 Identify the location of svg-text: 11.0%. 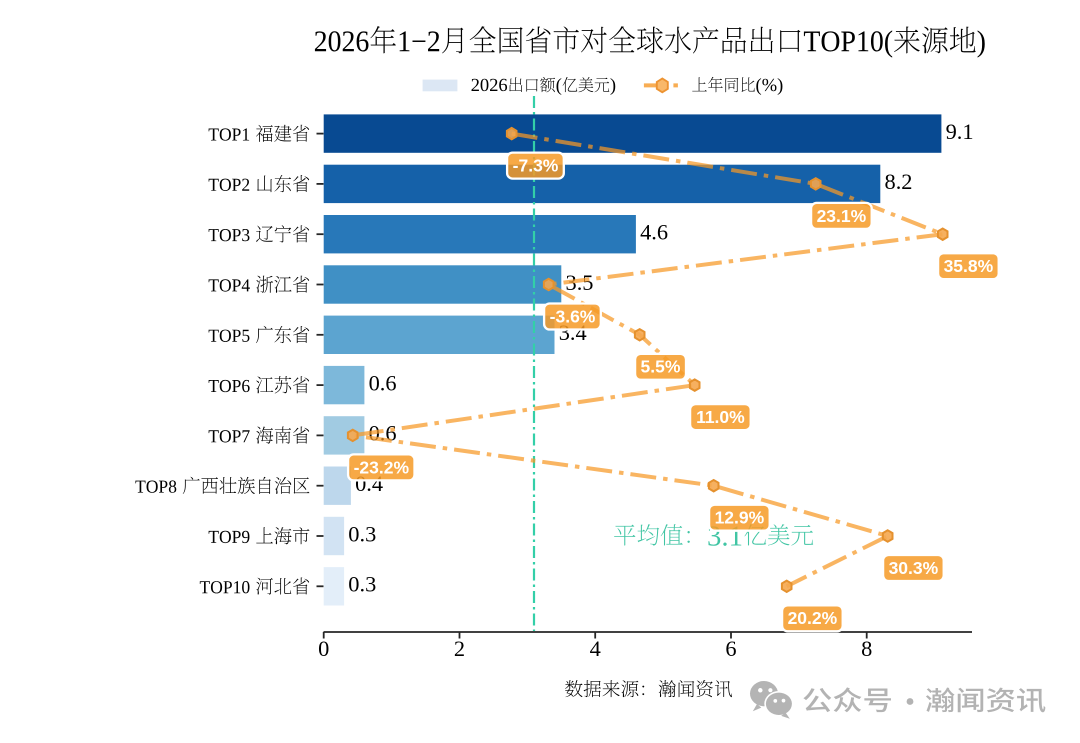
(720, 417).